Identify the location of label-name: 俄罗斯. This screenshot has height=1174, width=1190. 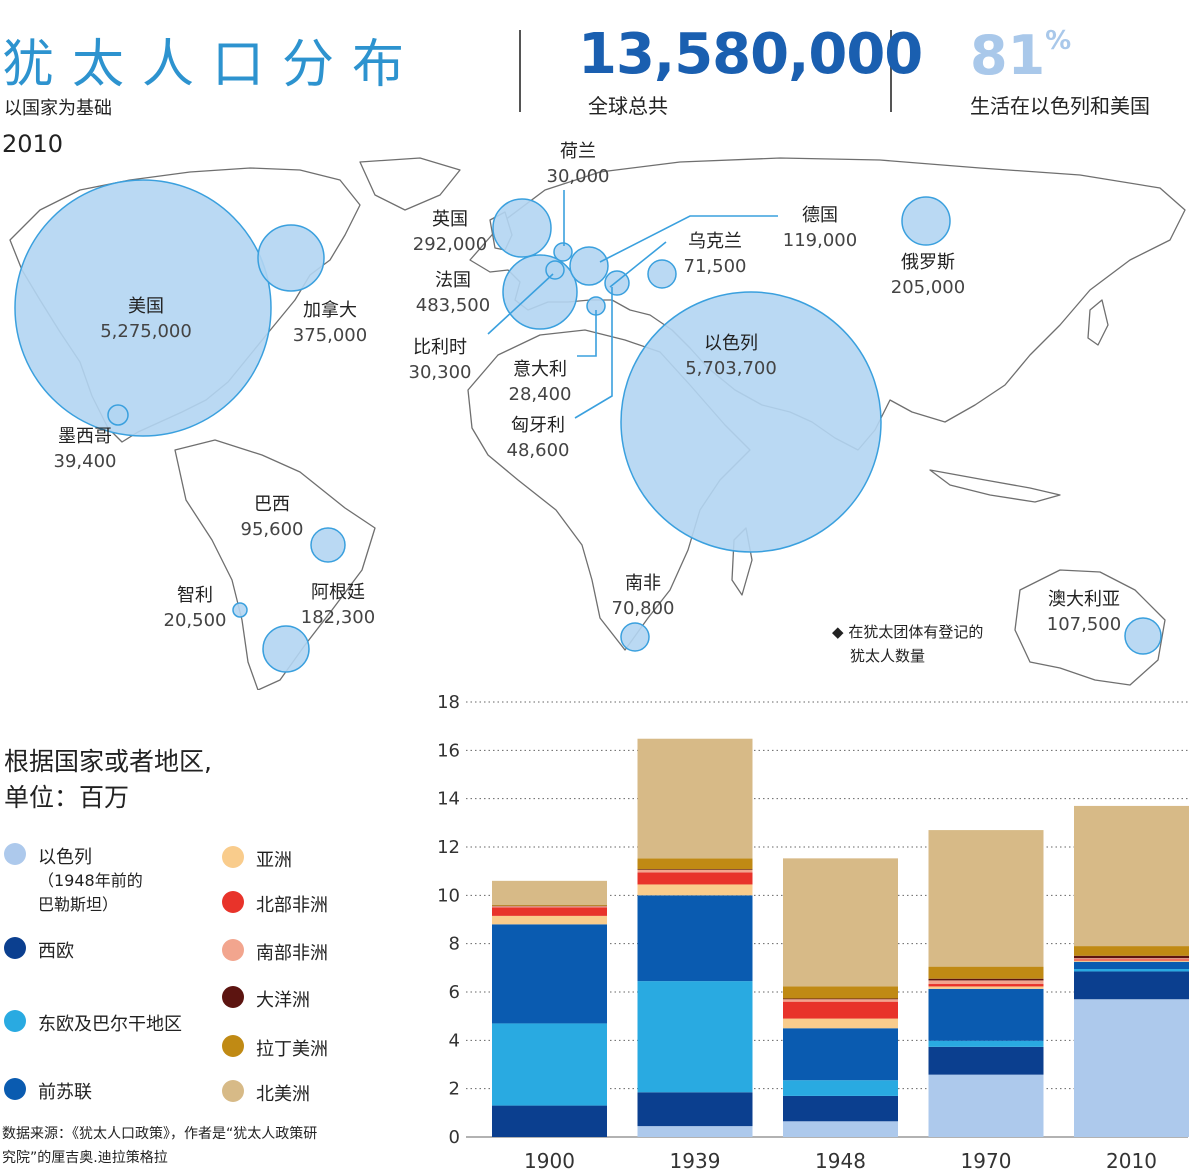
(928, 262).